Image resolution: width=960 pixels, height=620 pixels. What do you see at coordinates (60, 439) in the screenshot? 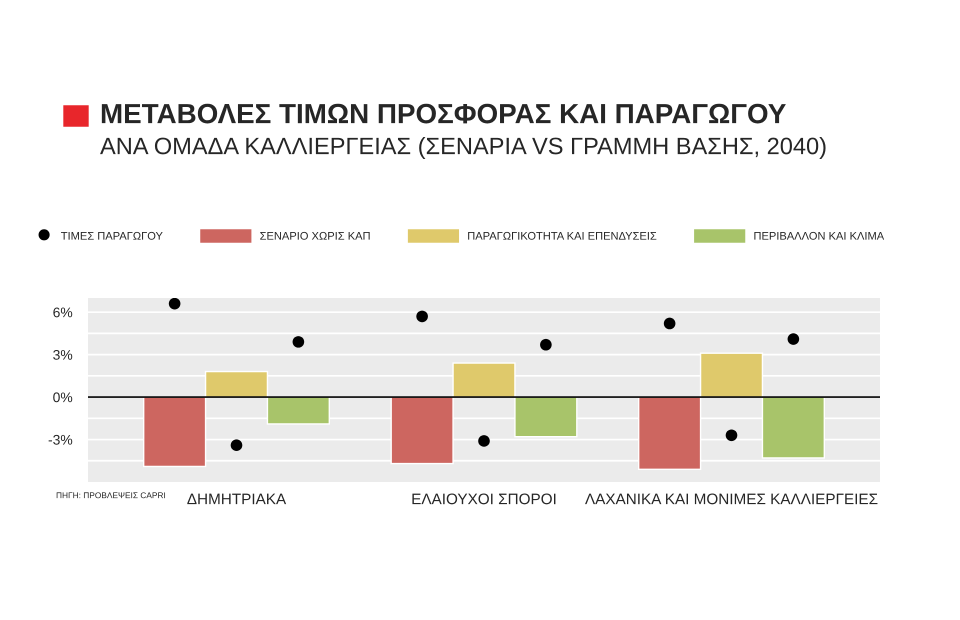
I see `y-tick-label: -3%` at bounding box center [60, 439].